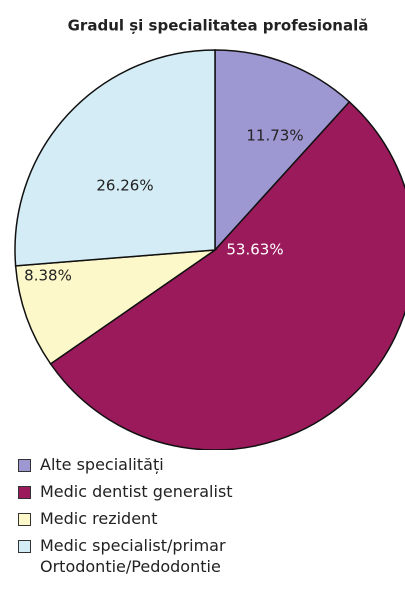 The width and height of the screenshot is (405, 615). Describe the element at coordinates (274, 136) in the screenshot. I see `data-label: 11.73%` at that location.